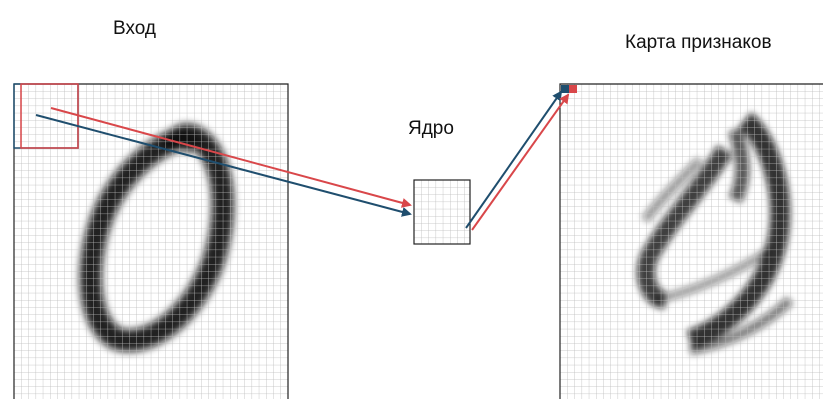 Image resolution: width=823 pixels, height=399 pixels. I want to click on kernel-grid, so click(442, 212).